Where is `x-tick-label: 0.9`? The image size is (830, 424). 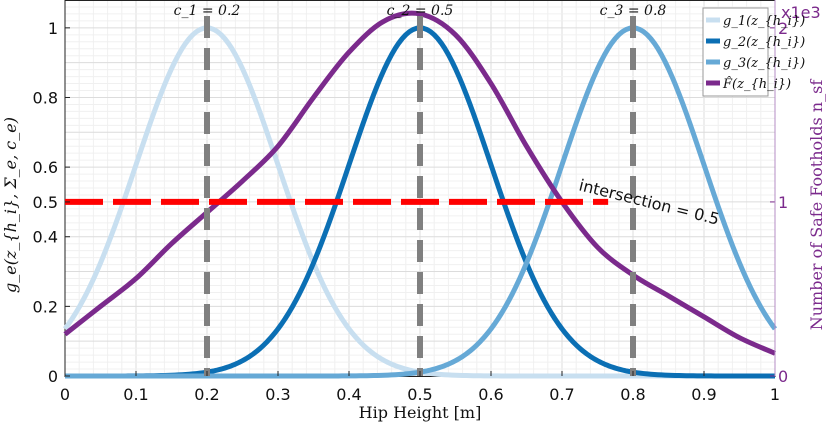
x-tick-label: 0.9 is located at coordinates (703, 394).